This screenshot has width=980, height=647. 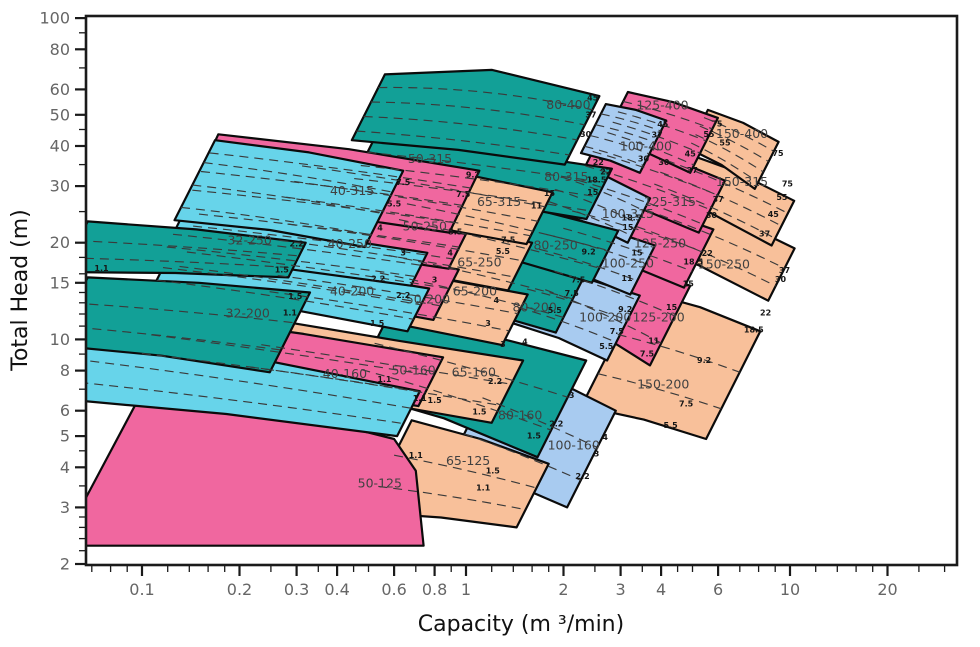 What do you see at coordinates (434, 589) in the screenshot?
I see `x-tick-label: 0.8` at bounding box center [434, 589].